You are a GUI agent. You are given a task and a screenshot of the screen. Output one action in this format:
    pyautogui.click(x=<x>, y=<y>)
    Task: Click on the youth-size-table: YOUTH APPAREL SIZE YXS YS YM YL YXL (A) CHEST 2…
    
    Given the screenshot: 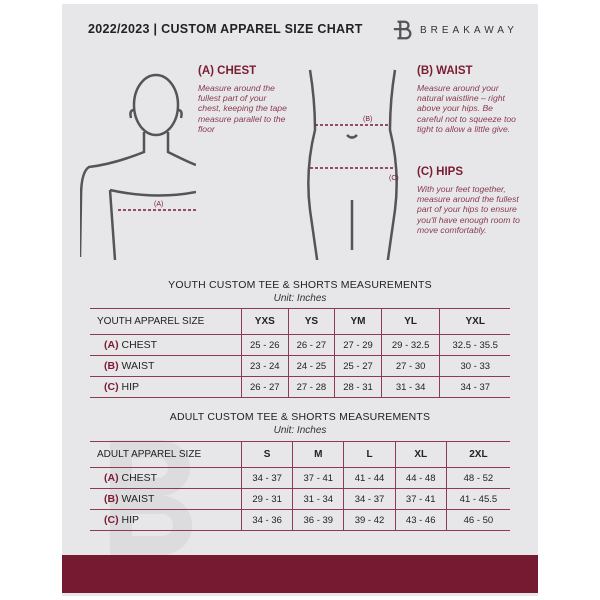 What is the action you would take?
    pyautogui.click(x=300, y=353)
    